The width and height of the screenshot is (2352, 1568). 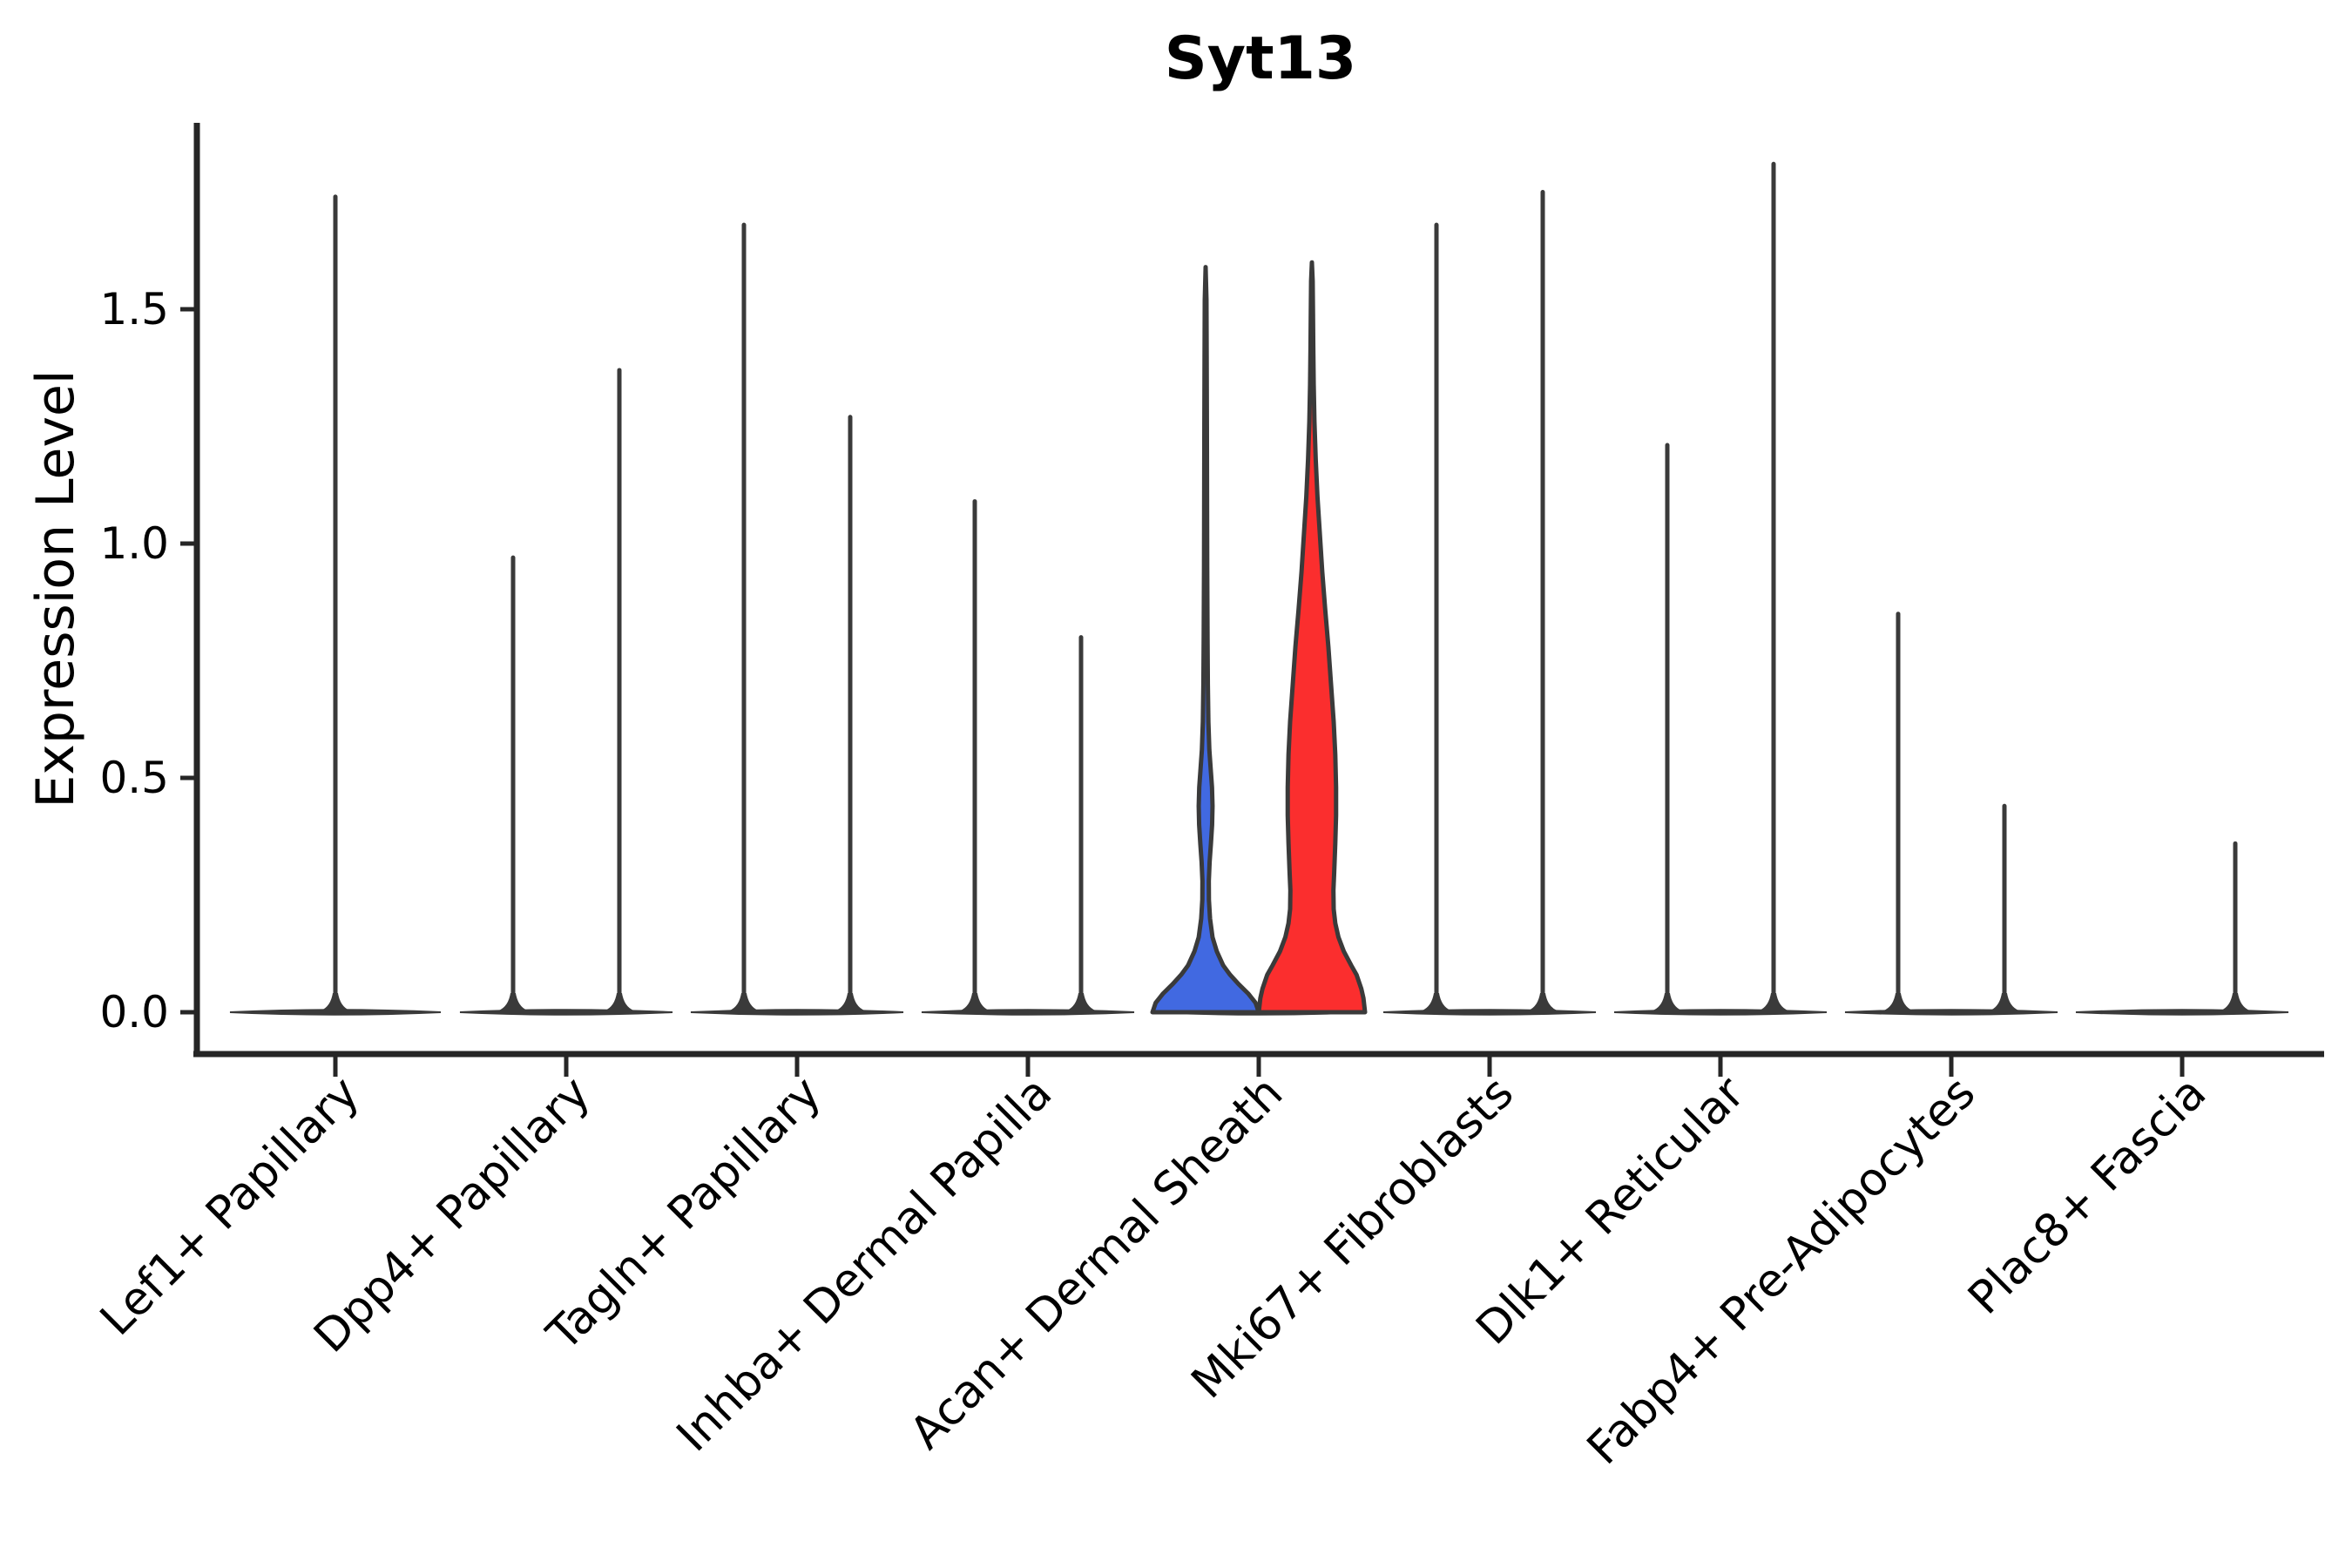 I want to click on y-tick-label-2: 1.0, so click(x=134, y=544).